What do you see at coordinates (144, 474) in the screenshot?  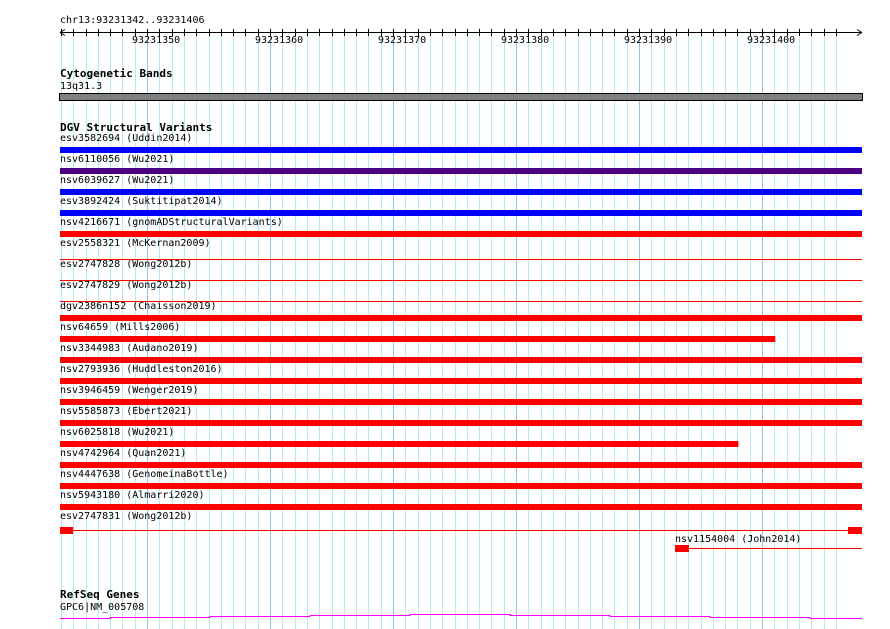 I see `variant-label: nsv4447638 (GenomeinaBottle)` at bounding box center [144, 474].